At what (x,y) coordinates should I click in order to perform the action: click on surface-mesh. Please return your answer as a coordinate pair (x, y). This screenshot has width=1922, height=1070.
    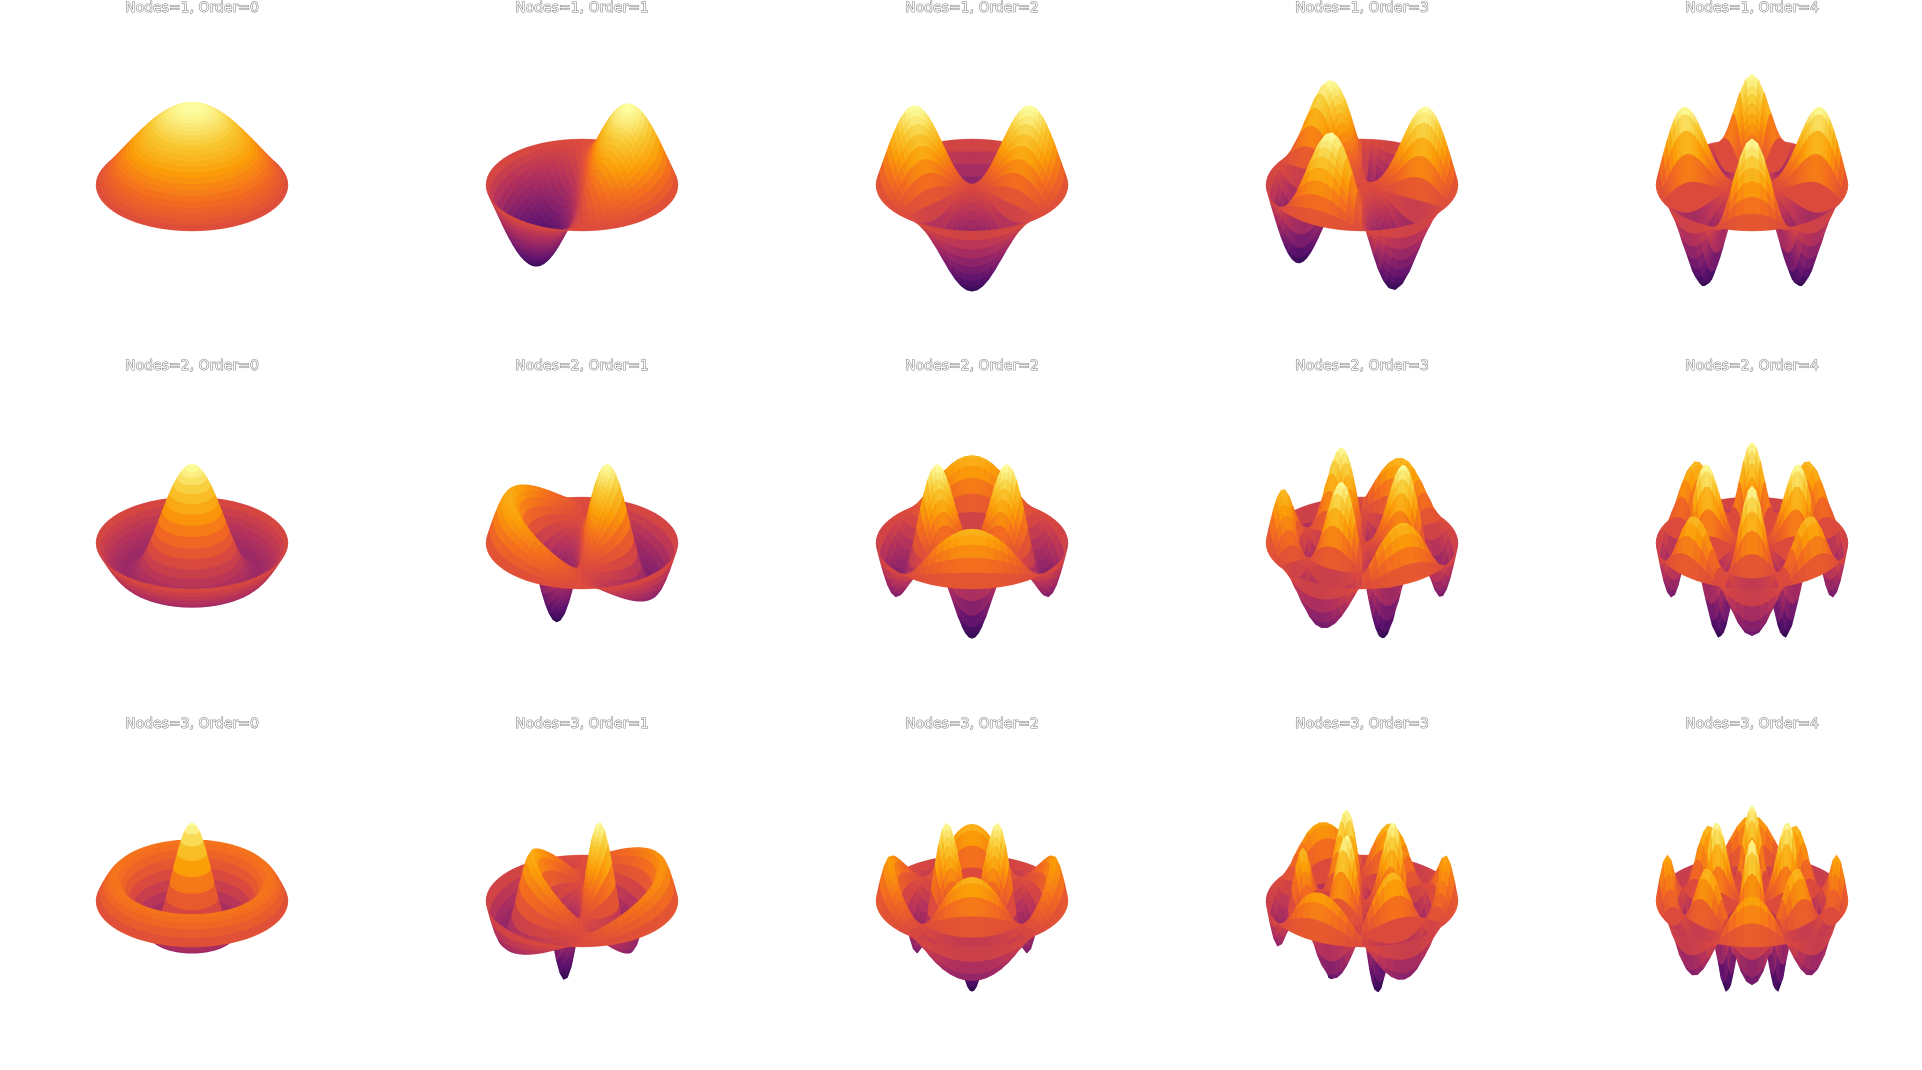
    Looking at the image, I should click on (972, 198).